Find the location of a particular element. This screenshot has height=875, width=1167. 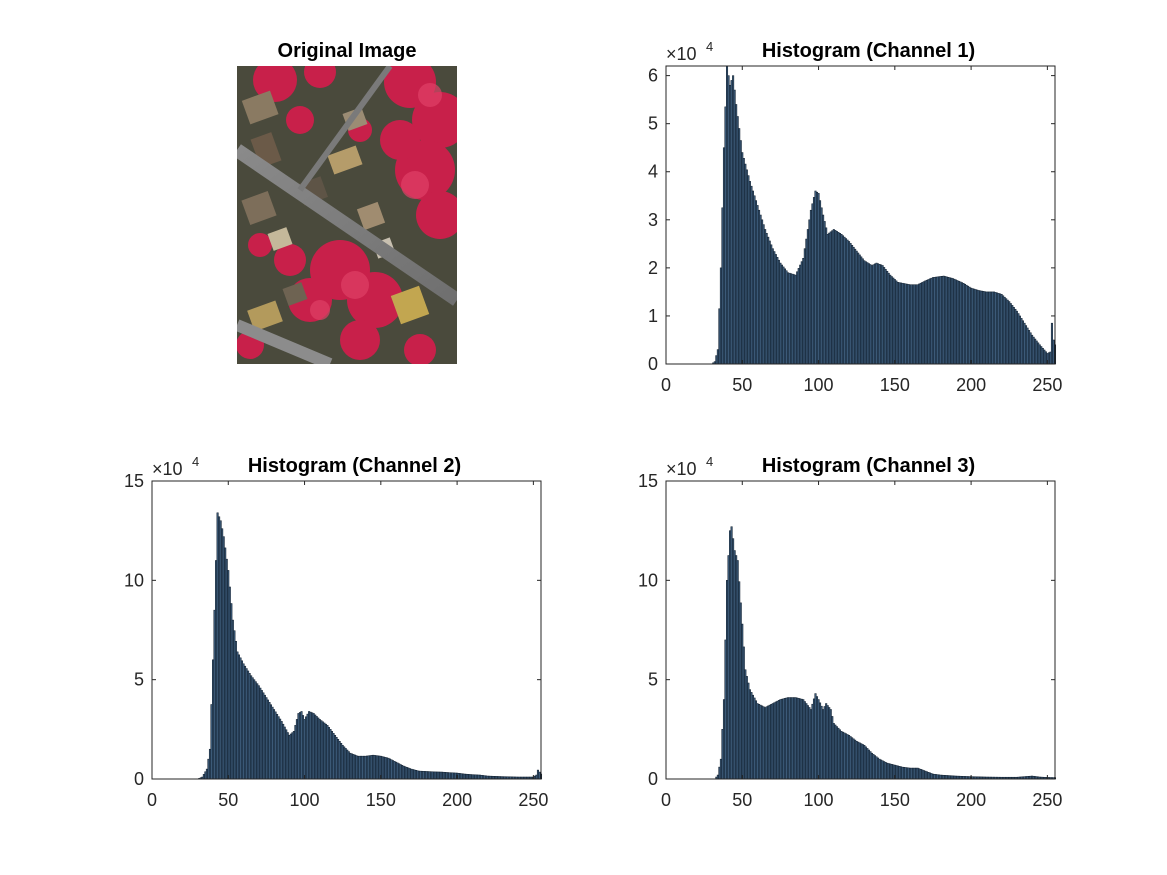

original-image-panel: Original Image is located at coordinates (347, 202).